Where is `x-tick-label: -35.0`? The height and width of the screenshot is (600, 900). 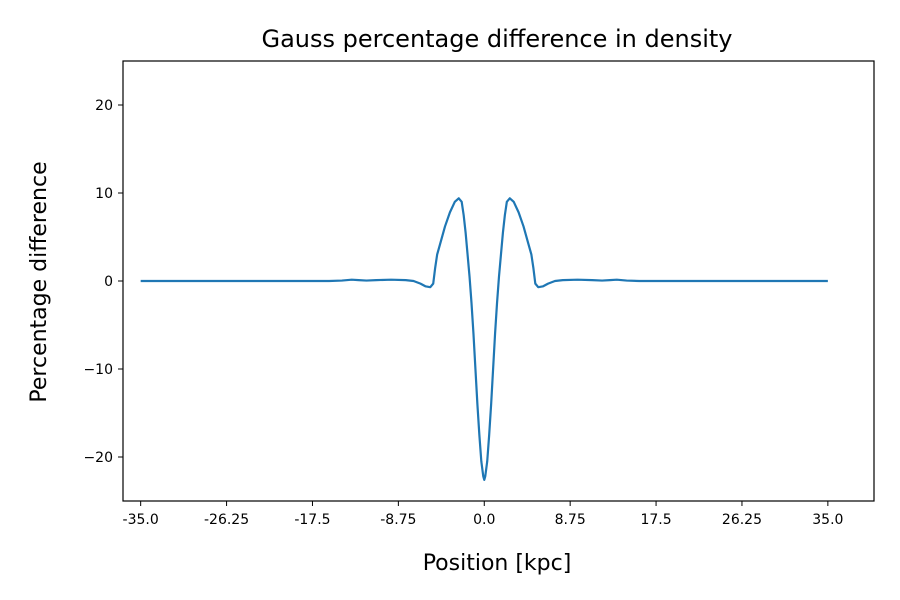 x-tick-label: -35.0 is located at coordinates (141, 520).